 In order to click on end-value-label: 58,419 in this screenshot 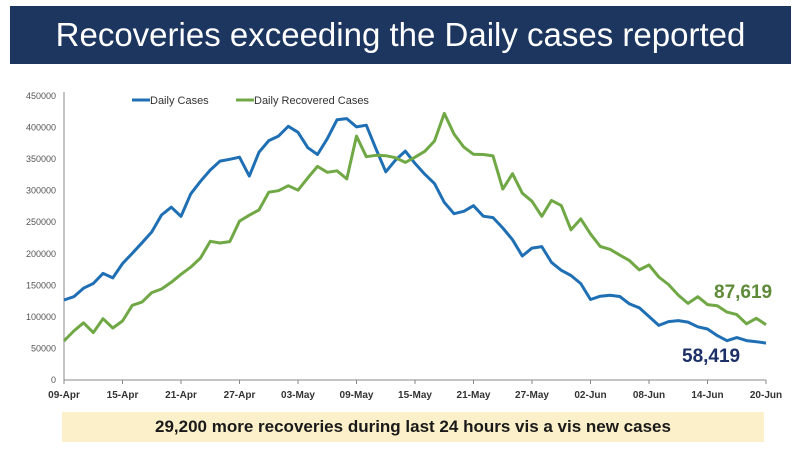, I will do `click(711, 356)`.